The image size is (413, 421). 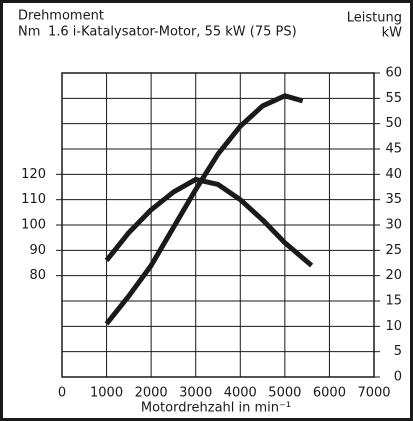 What do you see at coordinates (374, 18) in the screenshot?
I see `y-label: Leistung` at bounding box center [374, 18].